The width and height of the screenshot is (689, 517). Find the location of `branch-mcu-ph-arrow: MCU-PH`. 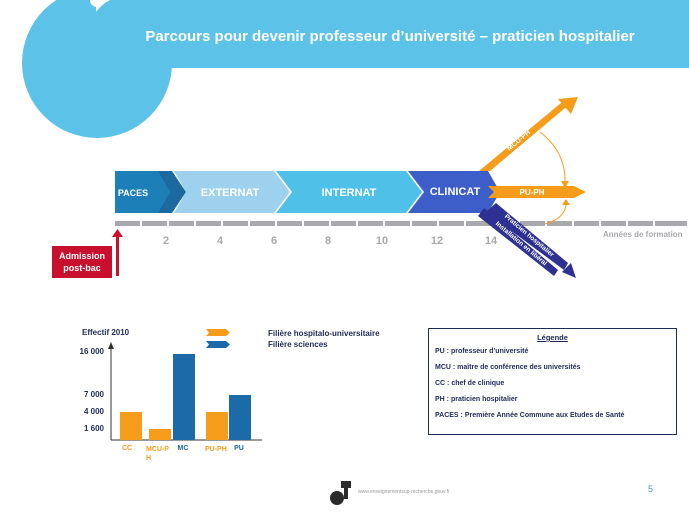

branch-mcu-ph-arrow: MCU-PH is located at coordinates (528, 134).